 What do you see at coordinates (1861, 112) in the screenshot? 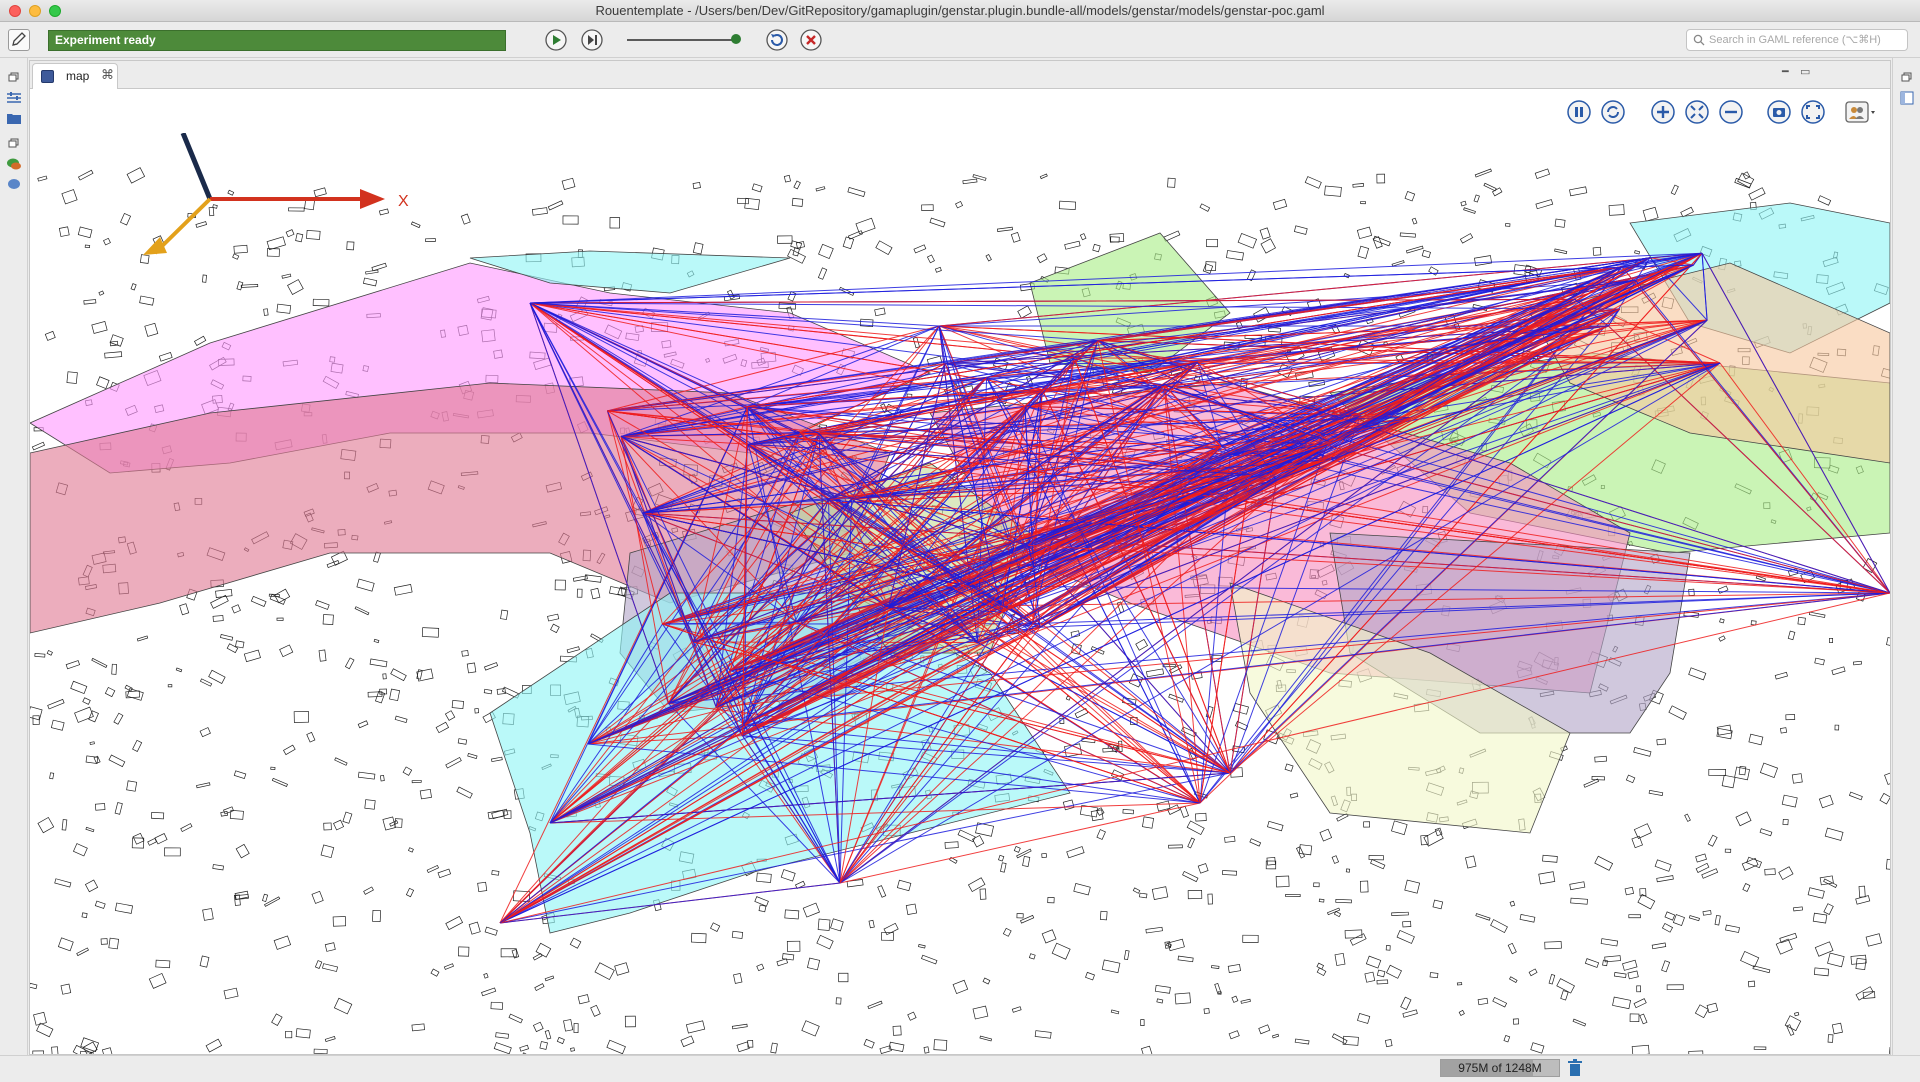
I see `layers-button` at bounding box center [1861, 112].